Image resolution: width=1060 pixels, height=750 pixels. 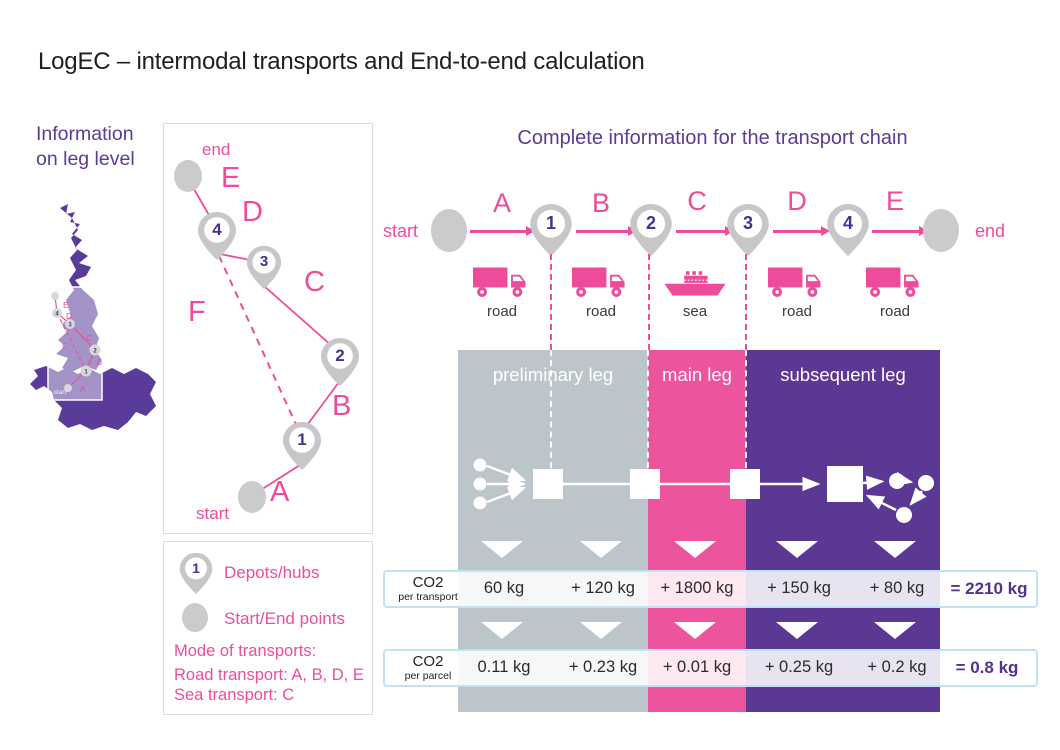 I want to click on france-shape, so click(x=93, y=398).